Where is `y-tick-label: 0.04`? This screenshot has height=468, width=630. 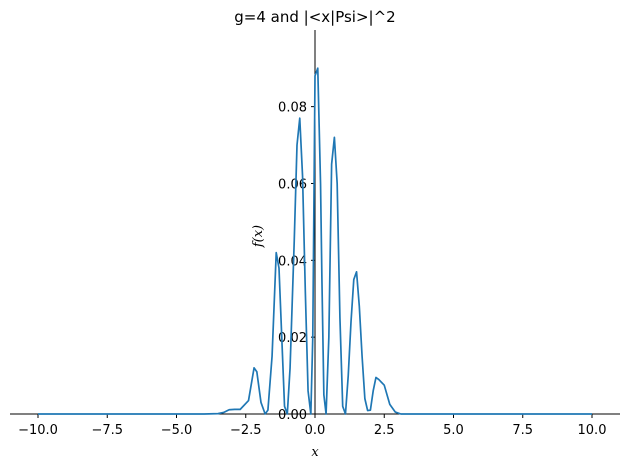
y-tick-label: 0.04 is located at coordinates (292, 261).